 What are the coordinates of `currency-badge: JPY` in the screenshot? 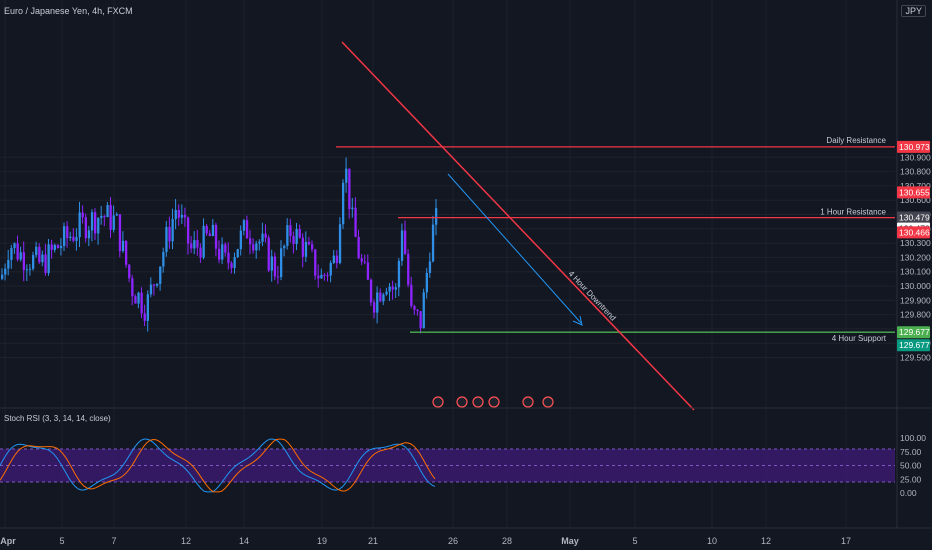 It's located at (913, 11).